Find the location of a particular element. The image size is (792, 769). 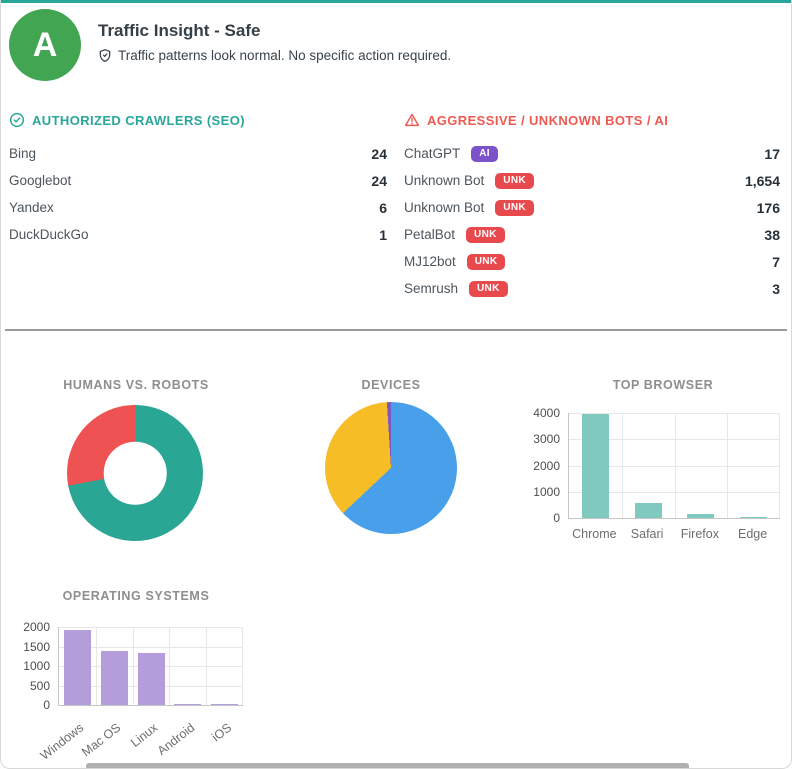

aggressive-bots-header: AGGRESSIVE / UNKNOWN BOTS / AI is located at coordinates (536, 120).